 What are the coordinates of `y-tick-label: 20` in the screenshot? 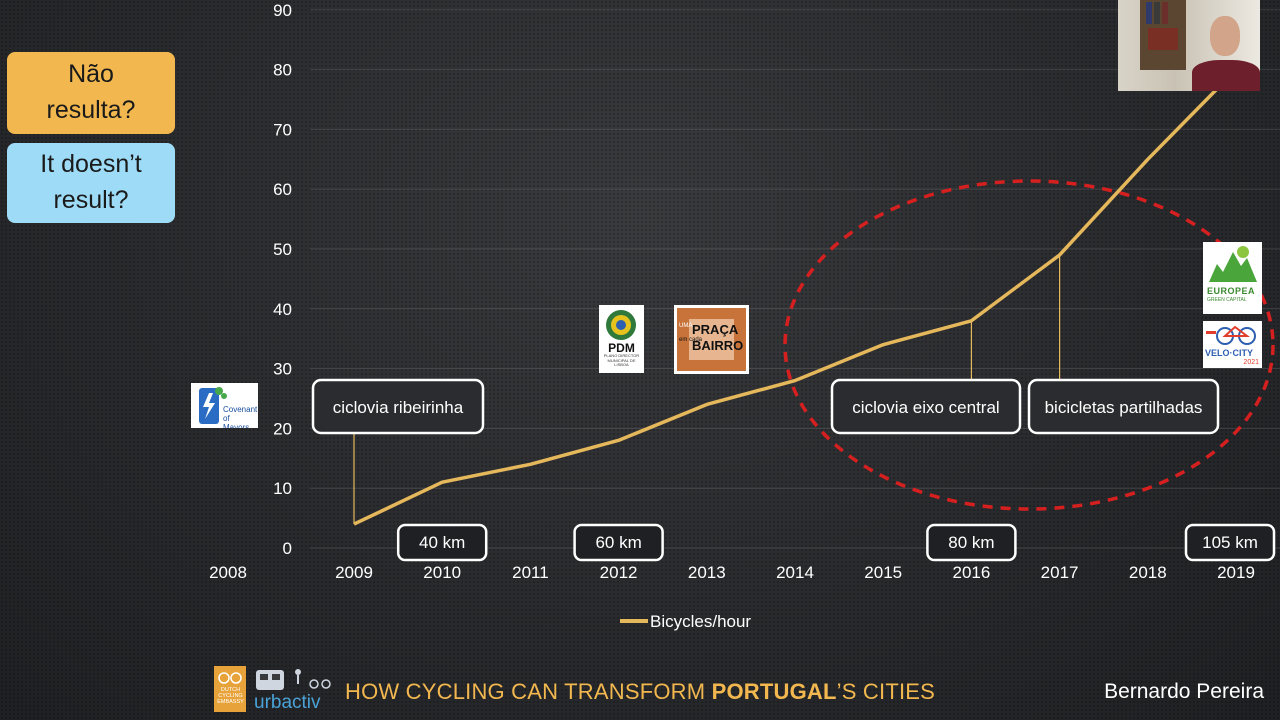 It's located at (282, 428).